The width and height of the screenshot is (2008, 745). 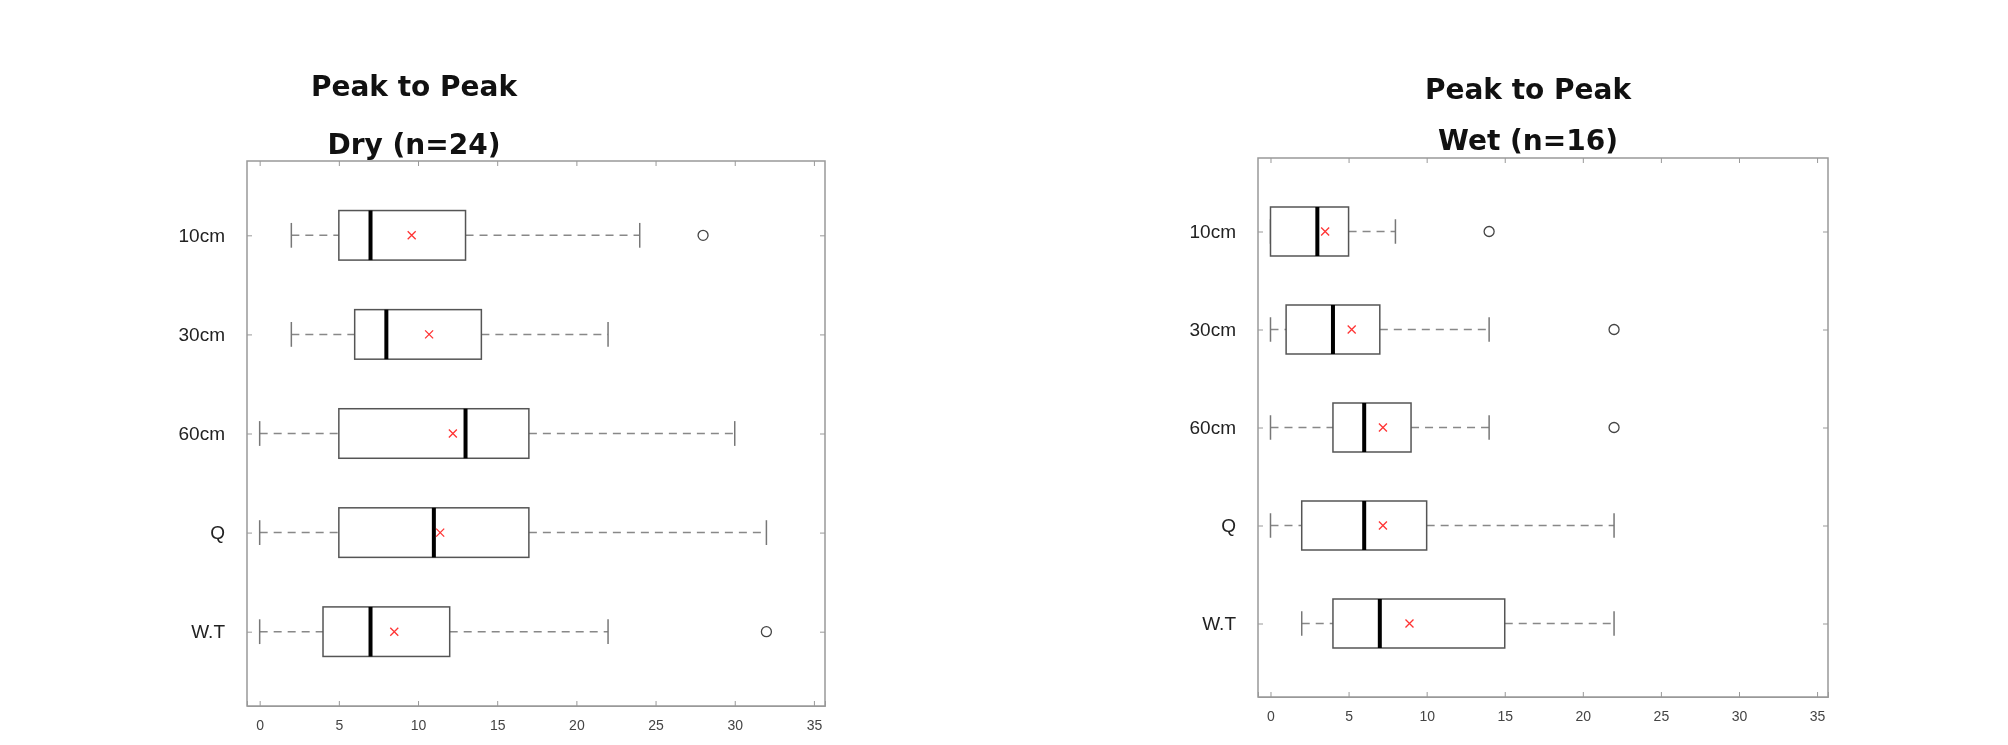 I want to click on chart-title: Peak to Peak Wet (n=16), so click(x=1528, y=115).